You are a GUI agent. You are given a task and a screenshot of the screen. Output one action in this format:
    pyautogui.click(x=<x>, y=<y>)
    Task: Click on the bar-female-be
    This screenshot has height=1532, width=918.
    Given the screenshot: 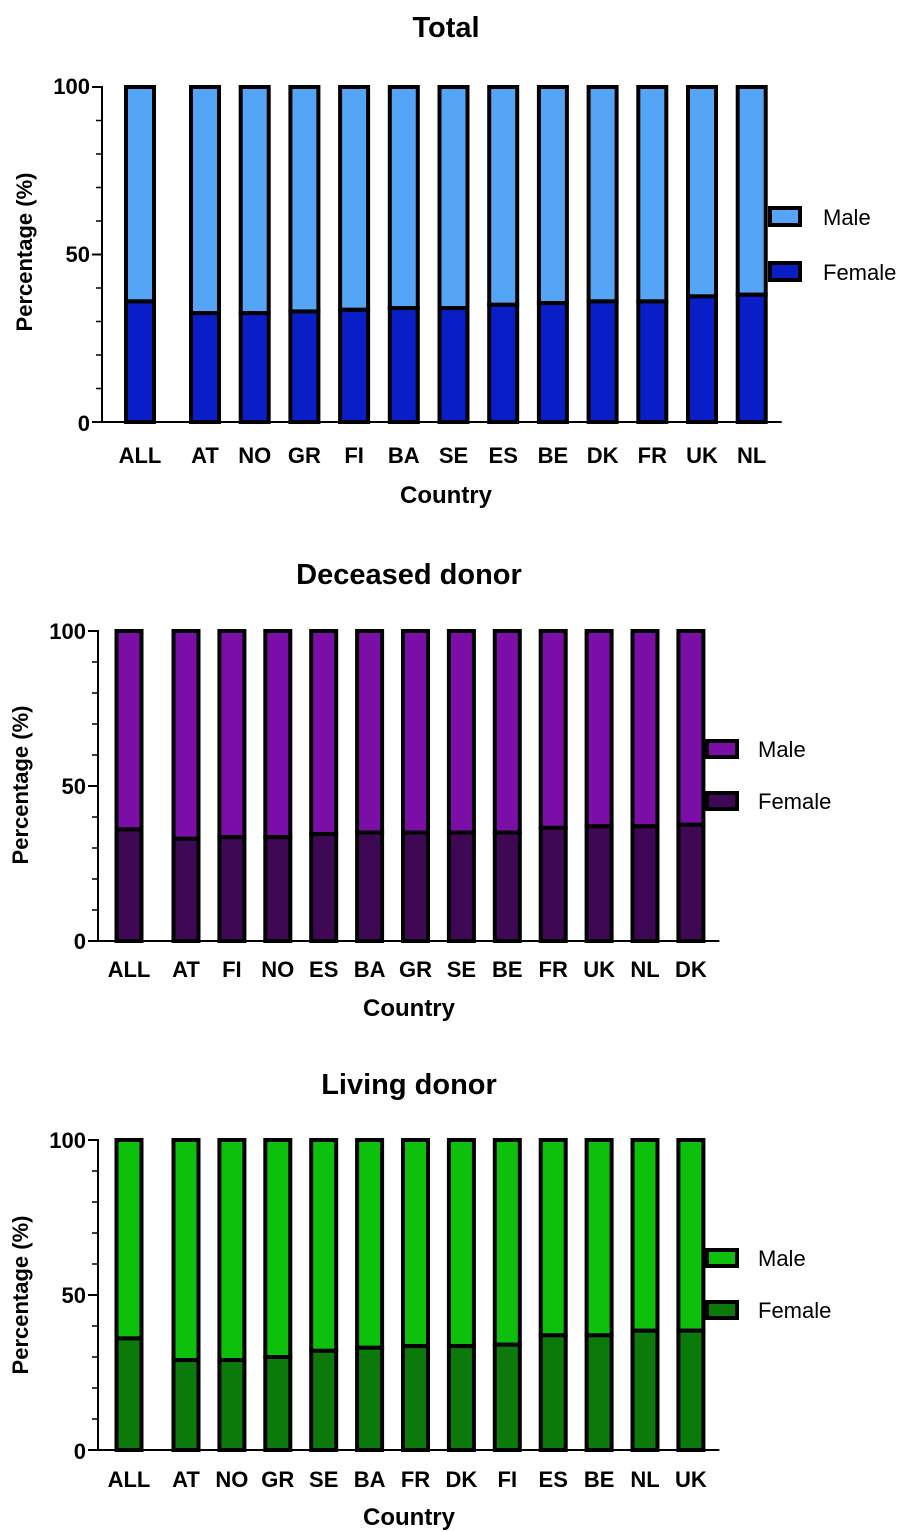 What is the action you would take?
    pyautogui.click(x=552, y=363)
    